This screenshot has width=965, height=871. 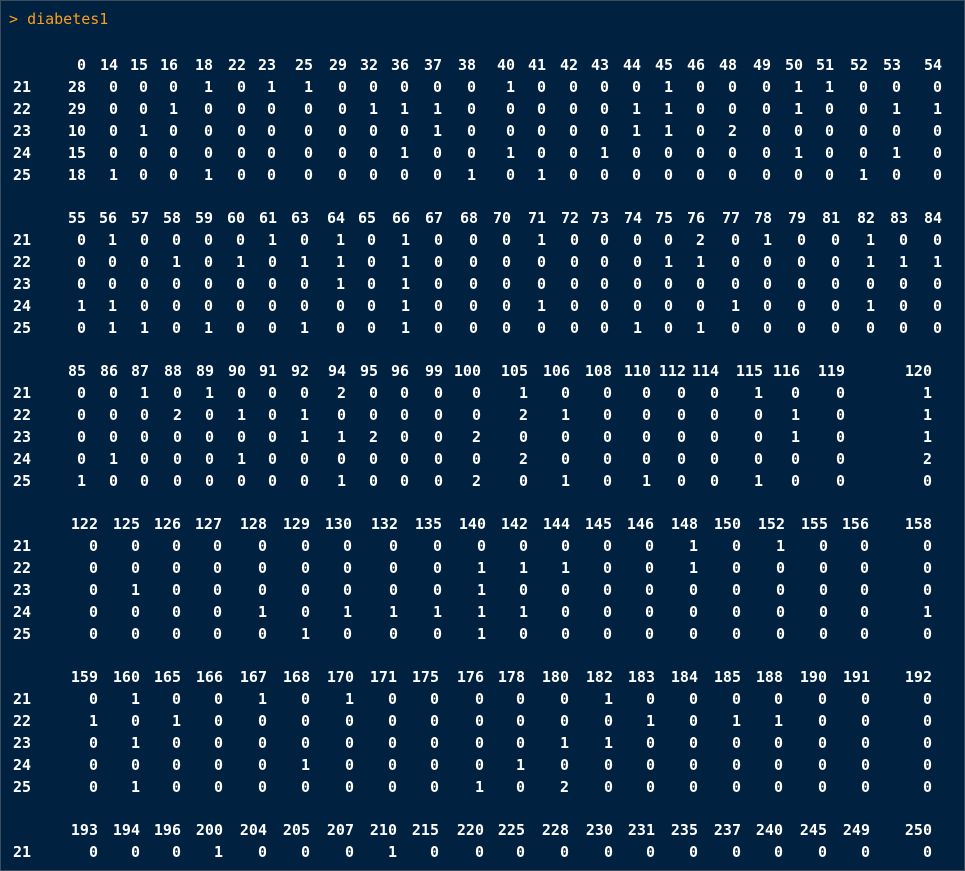 I want to click on row-label: 22, so click(x=21, y=109).